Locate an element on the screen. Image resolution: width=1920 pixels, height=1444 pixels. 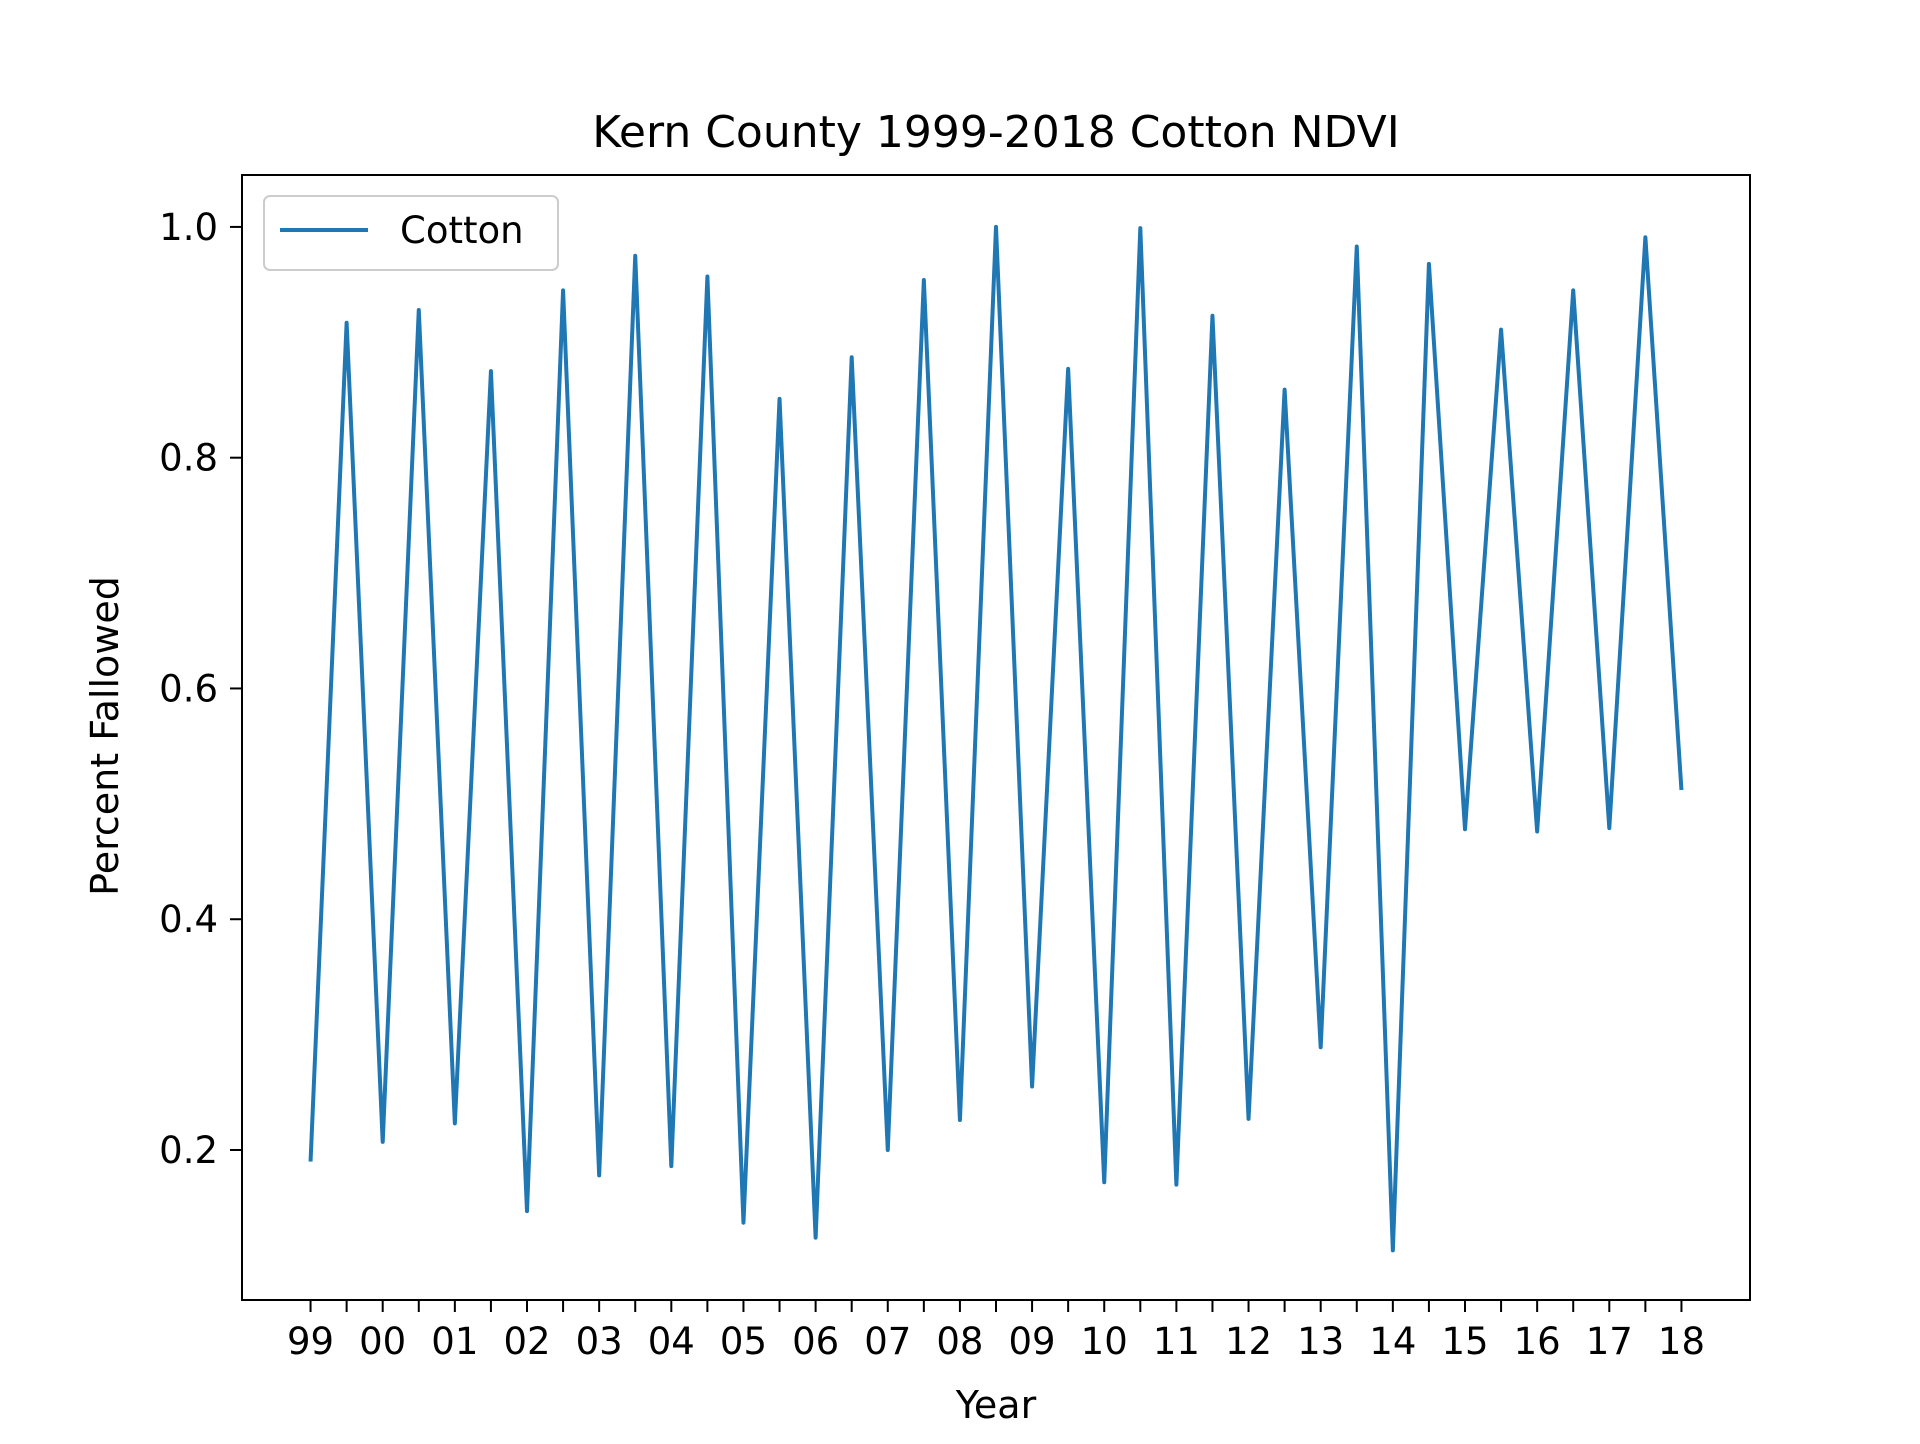
x-tick-label: 13 is located at coordinates (1320, 1341).